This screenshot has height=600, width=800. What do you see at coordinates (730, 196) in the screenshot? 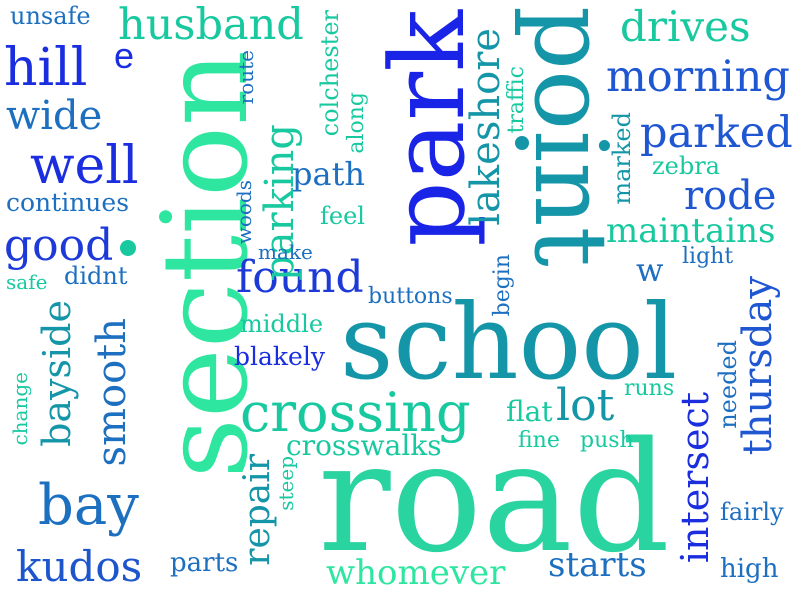
I see `word-rode: rode` at bounding box center [730, 196].